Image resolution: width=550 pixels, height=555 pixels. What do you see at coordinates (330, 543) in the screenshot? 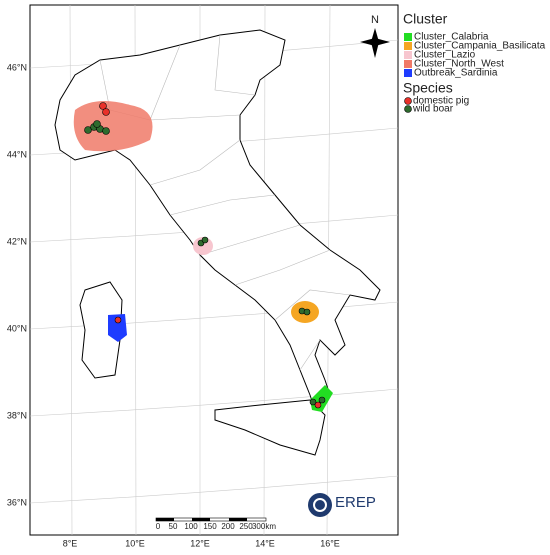
I see `lon-label: 16°E` at bounding box center [330, 543].